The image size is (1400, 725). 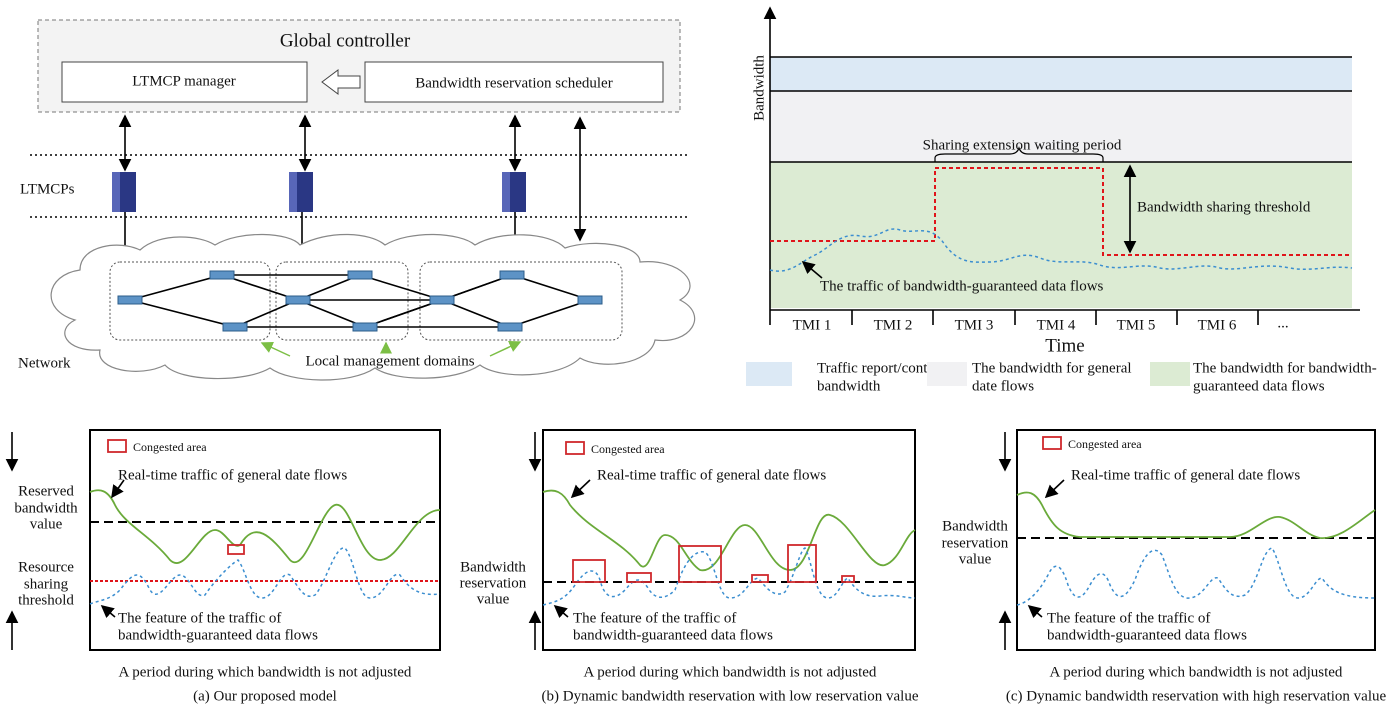 What do you see at coordinates (1259, 386) in the screenshot?
I see `legend: guaranteed data flows` at bounding box center [1259, 386].